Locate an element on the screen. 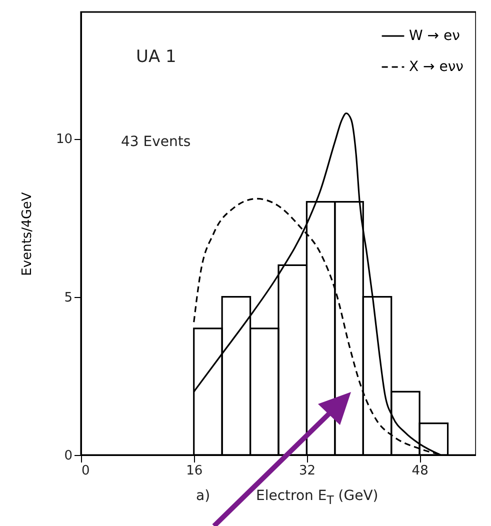 The image size is (491, 526). x-tick-label: 16 is located at coordinates (194, 471).